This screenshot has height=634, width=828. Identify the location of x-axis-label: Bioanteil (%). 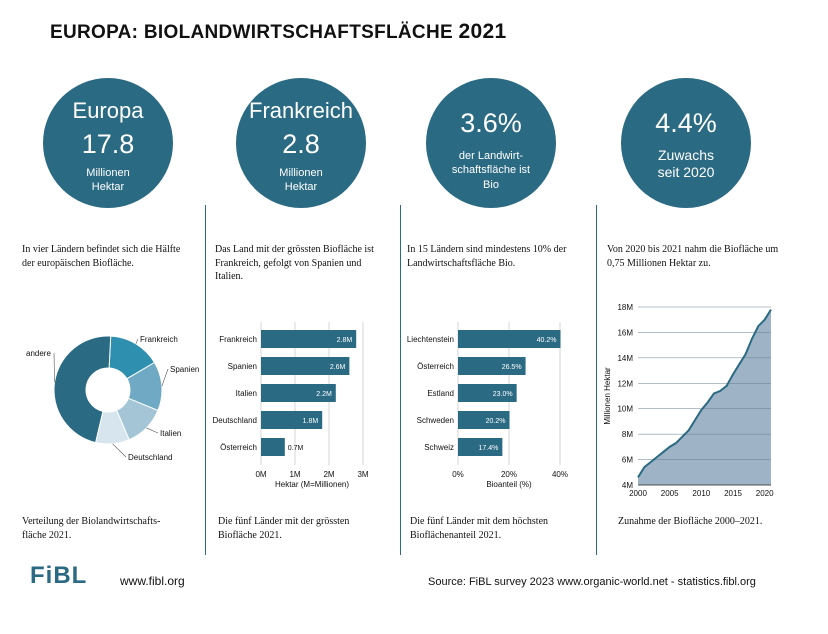
(509, 484).